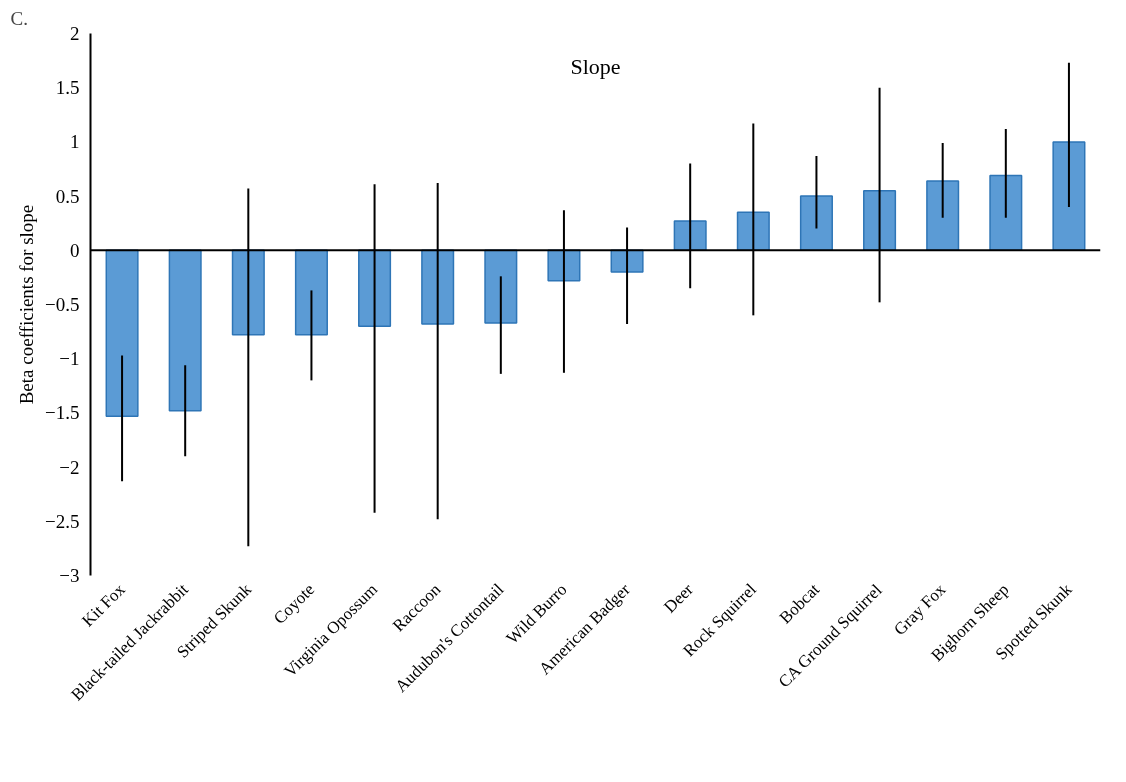  What do you see at coordinates (62, 304) in the screenshot?
I see `y-tick-label: −0.5` at bounding box center [62, 304].